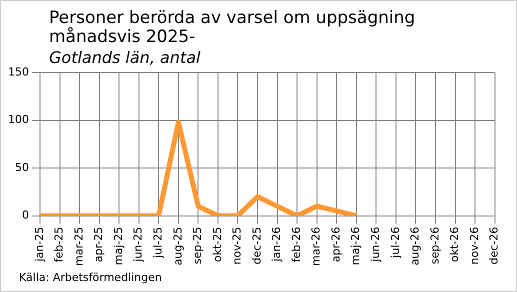 This screenshot has width=517, height=292. Describe the element at coordinates (59, 244) in the screenshot. I see `x-tick-label: feb-25` at that location.